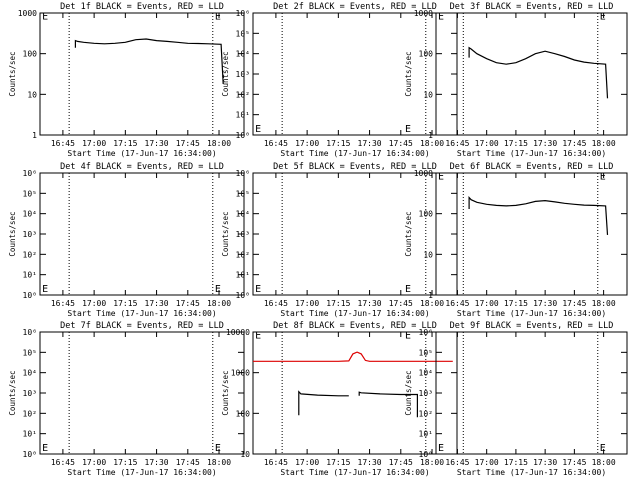 The width and height of the screenshot is (640, 480). I want to click on y-tick-label-8-3: 1000, so click(240, 373).